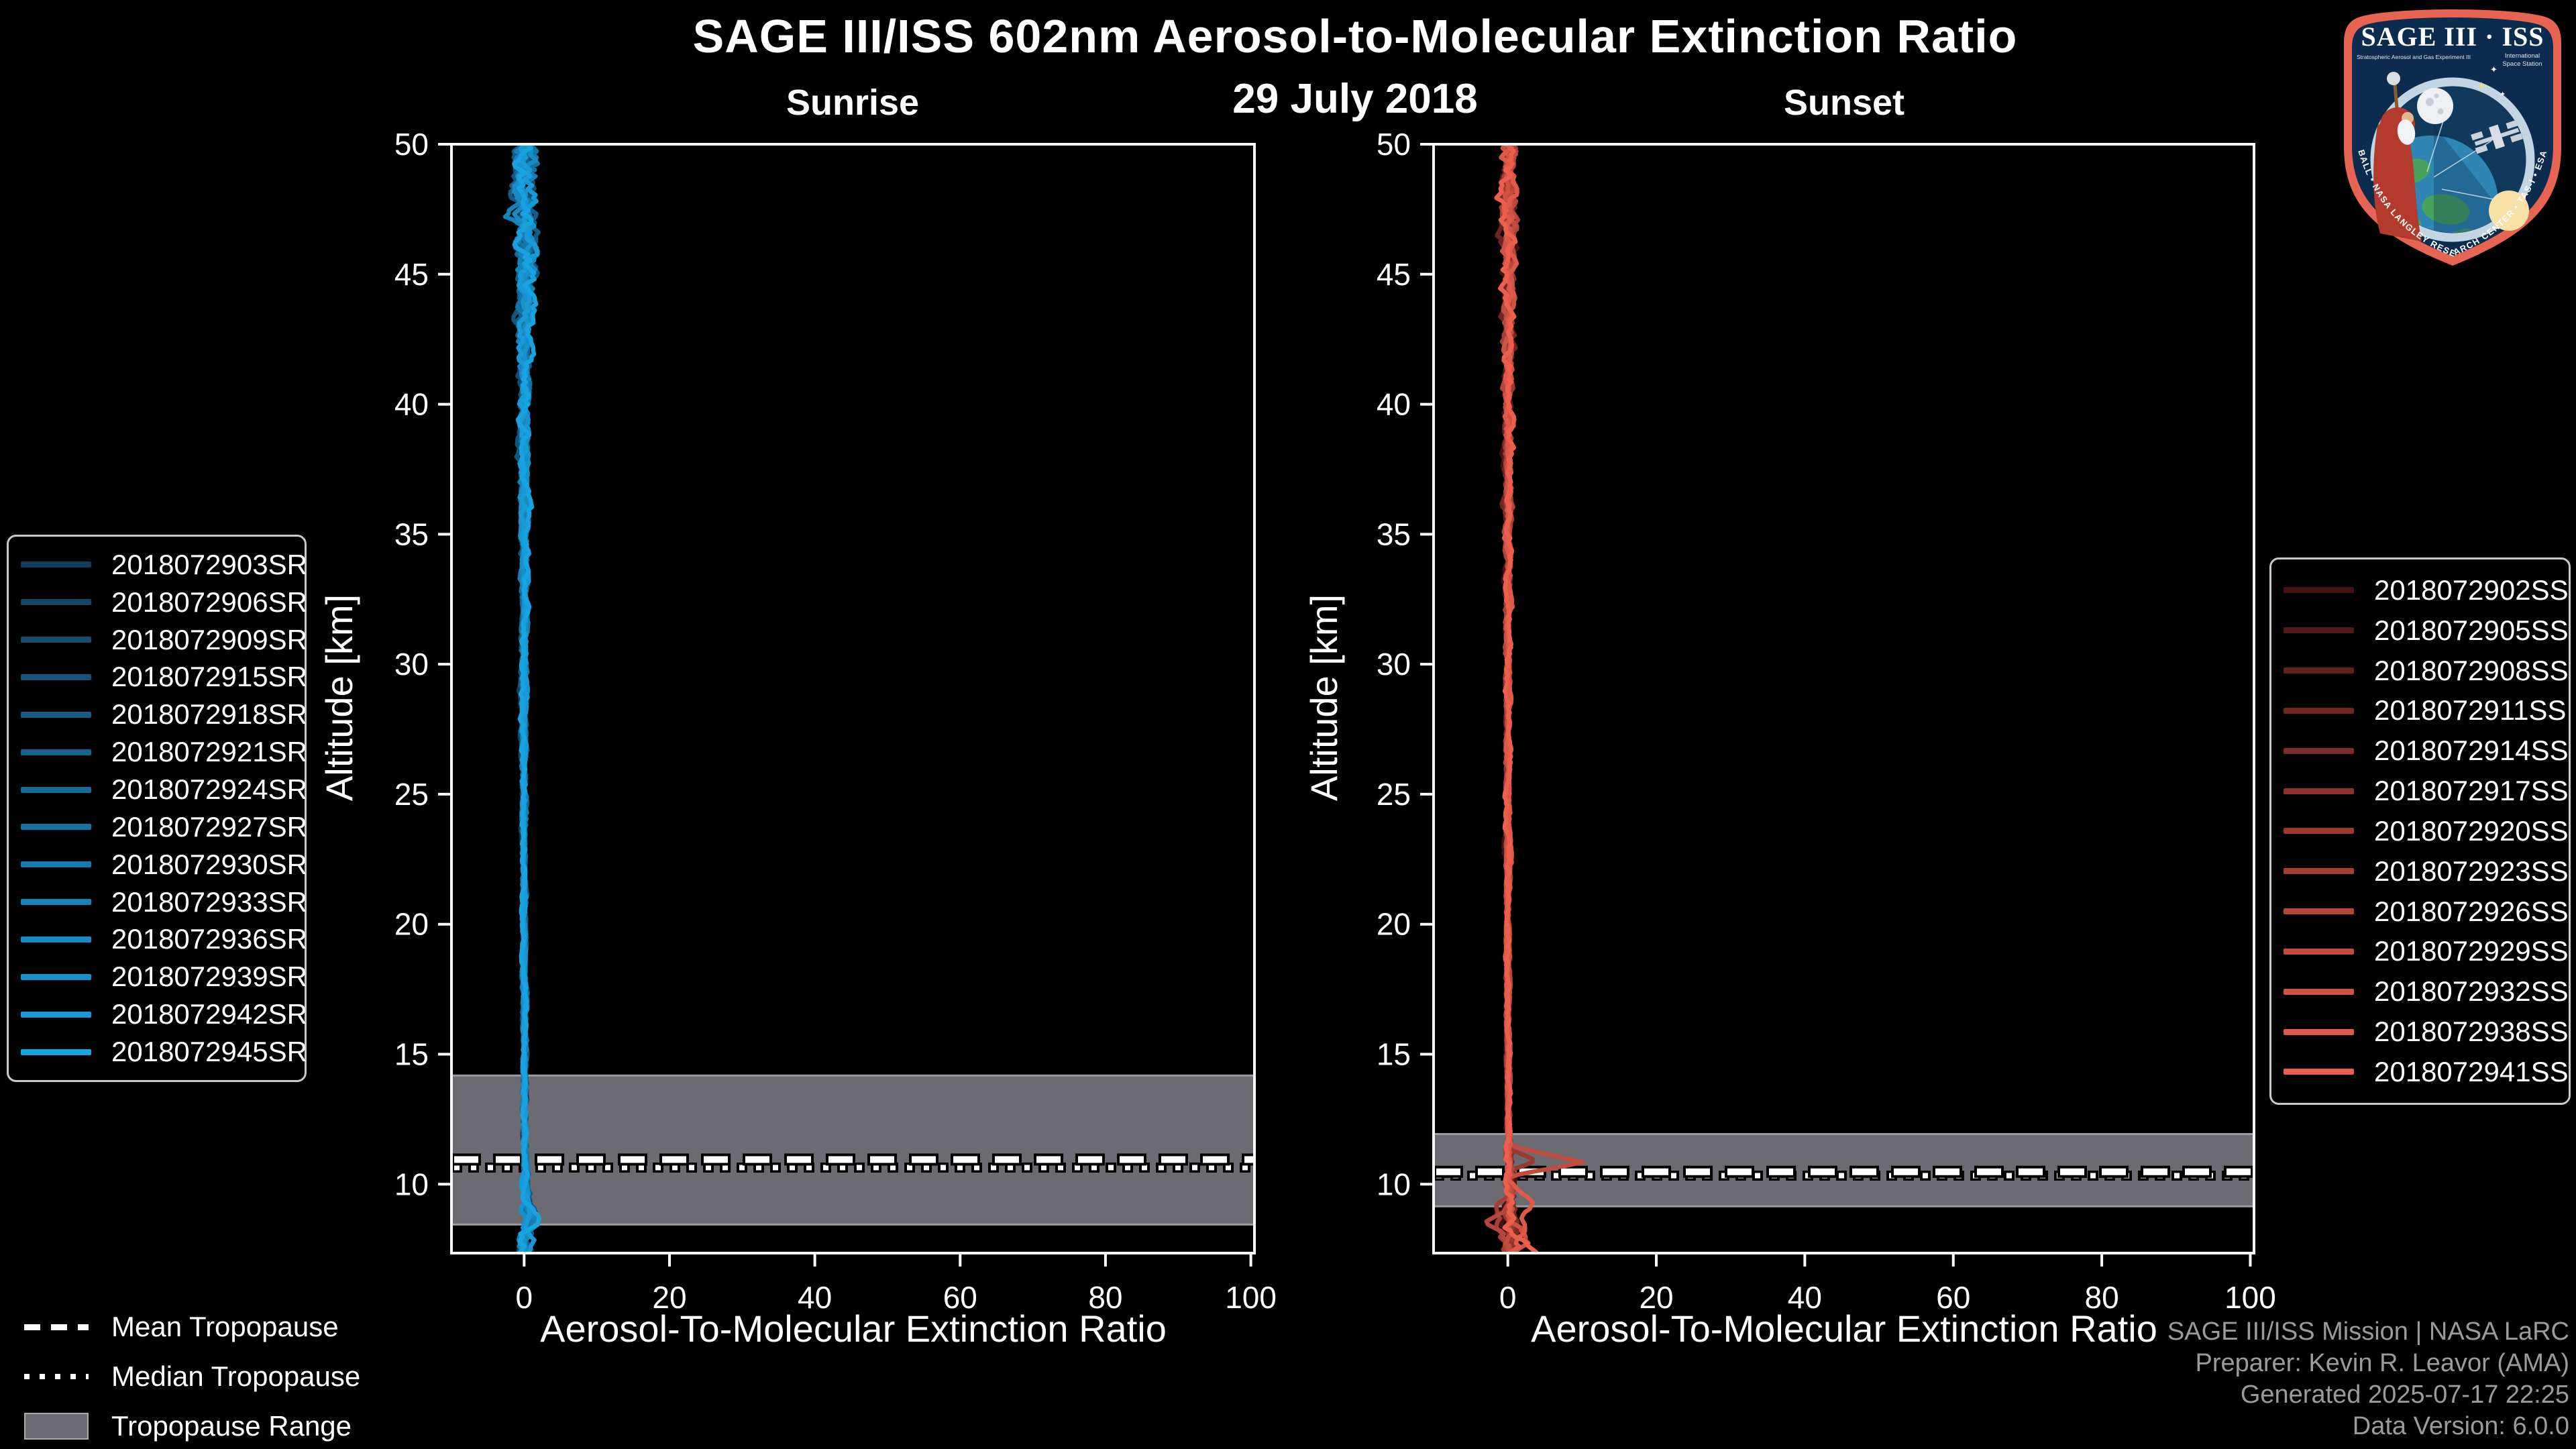  Describe the element at coordinates (56, 1426) in the screenshot. I see `tropopause-range-swatch-icon` at that location.